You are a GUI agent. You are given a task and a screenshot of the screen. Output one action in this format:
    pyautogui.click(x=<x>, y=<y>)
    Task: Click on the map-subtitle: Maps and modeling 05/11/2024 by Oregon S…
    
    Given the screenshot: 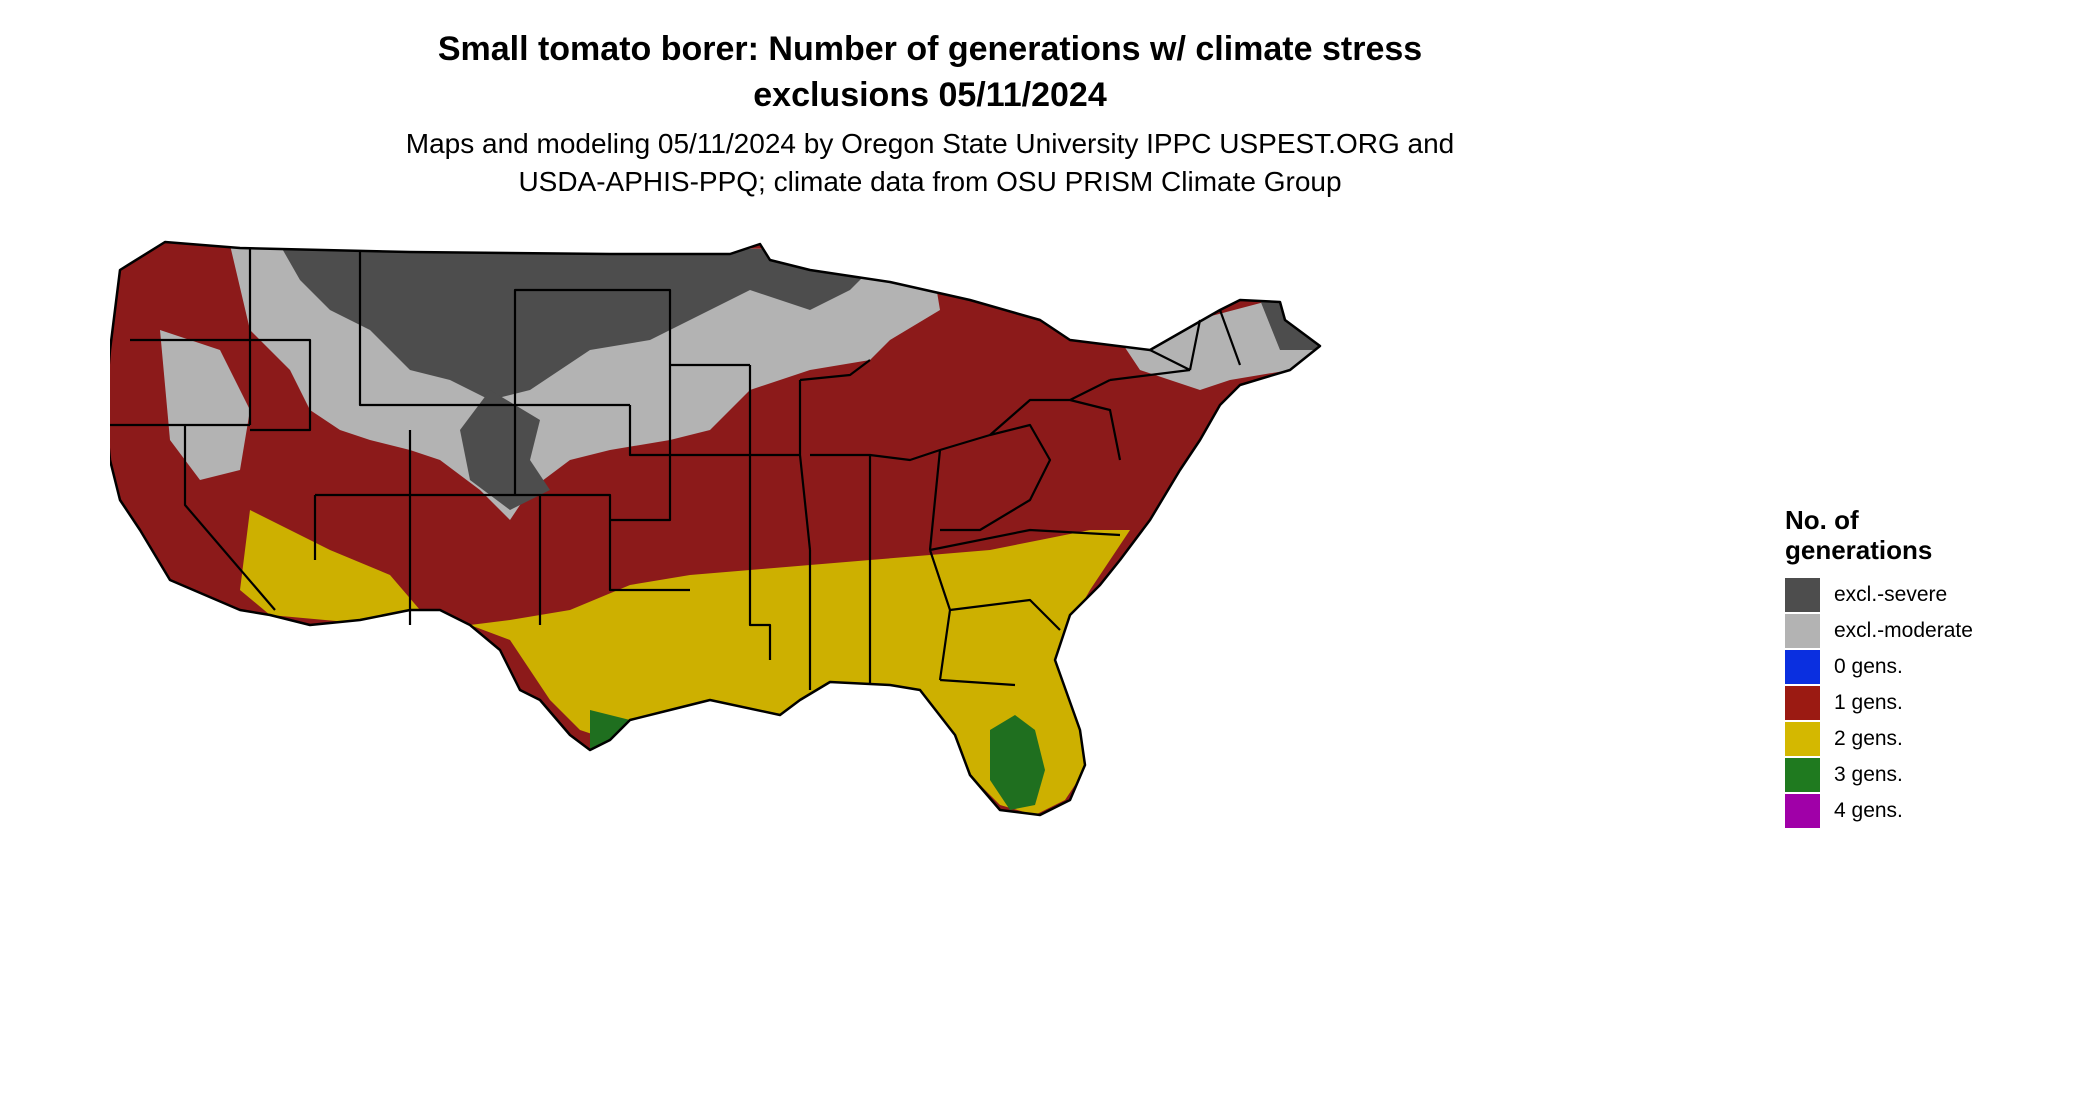 What is the action you would take?
    pyautogui.click(x=930, y=163)
    